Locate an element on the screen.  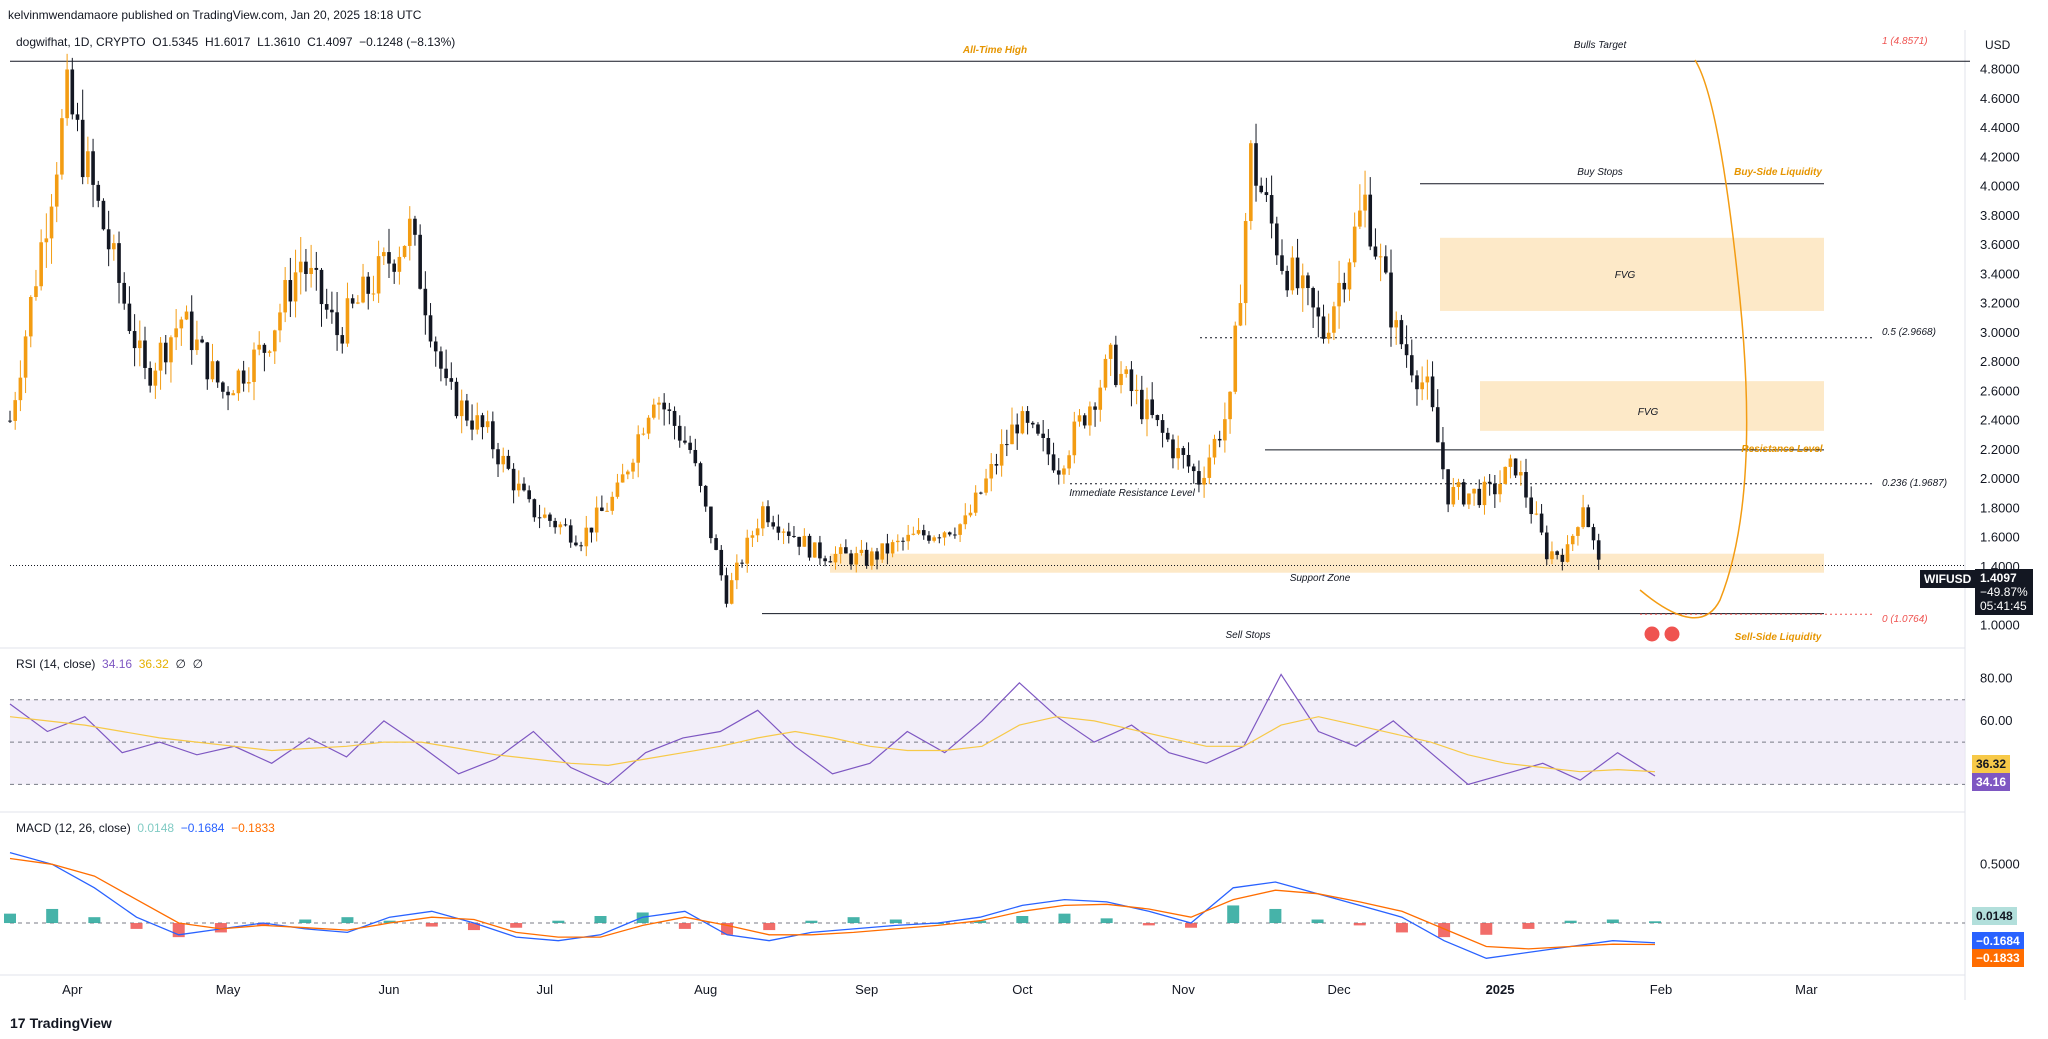
footer-text: TradingView is located at coordinates (70, 1023).